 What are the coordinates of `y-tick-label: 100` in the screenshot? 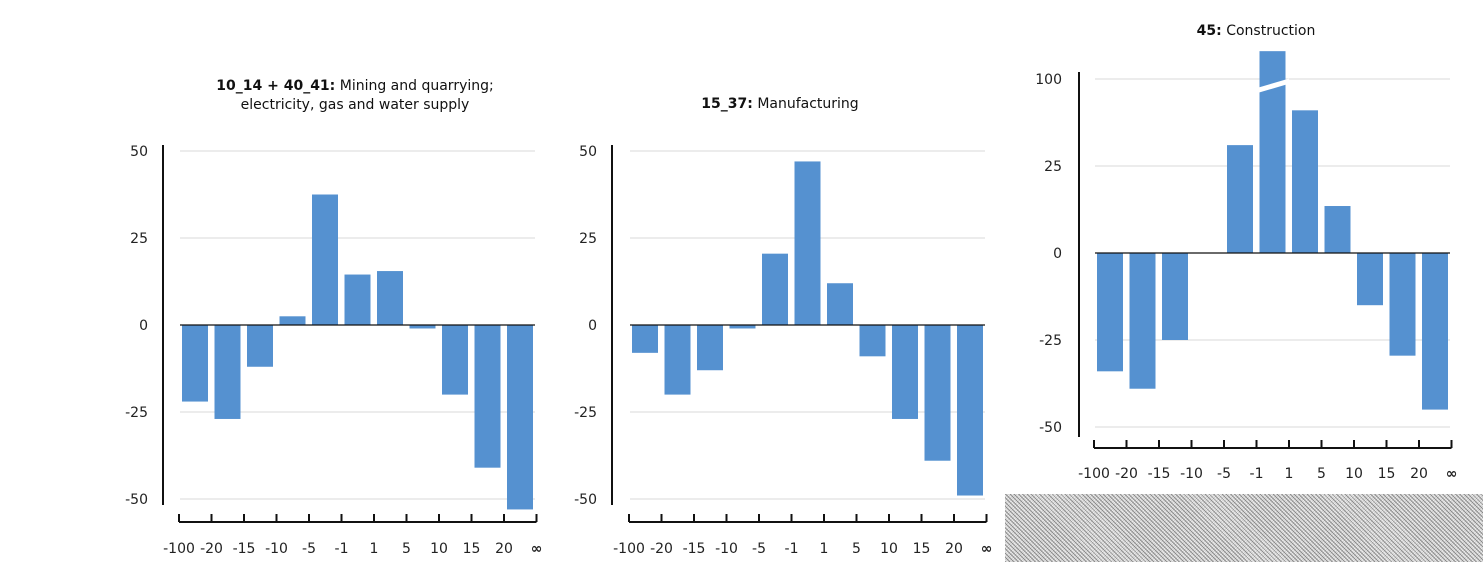 It's located at (1048, 80).